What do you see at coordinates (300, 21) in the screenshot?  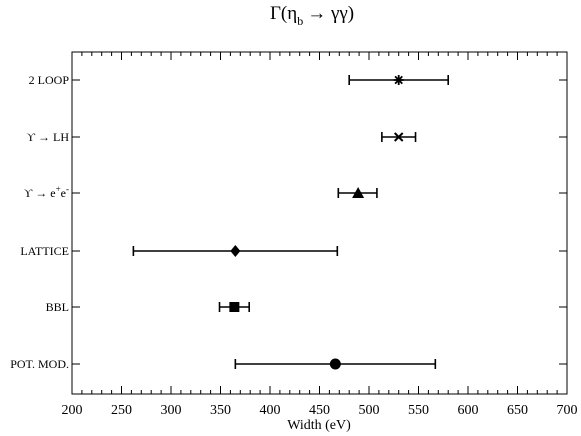 I see `chart-title-sub: b` at bounding box center [300, 21].